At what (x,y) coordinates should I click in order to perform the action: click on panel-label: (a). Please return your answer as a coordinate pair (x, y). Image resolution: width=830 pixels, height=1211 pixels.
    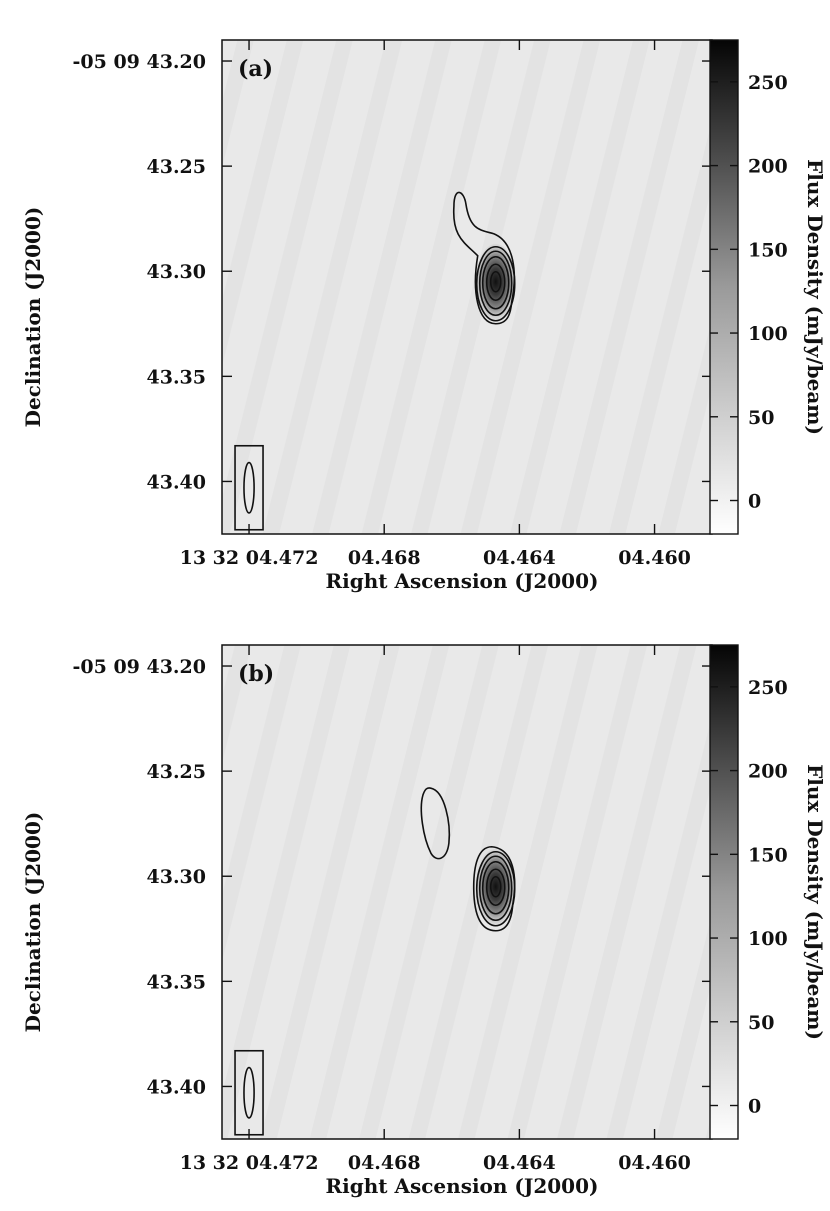
    Looking at the image, I should click on (255, 69).